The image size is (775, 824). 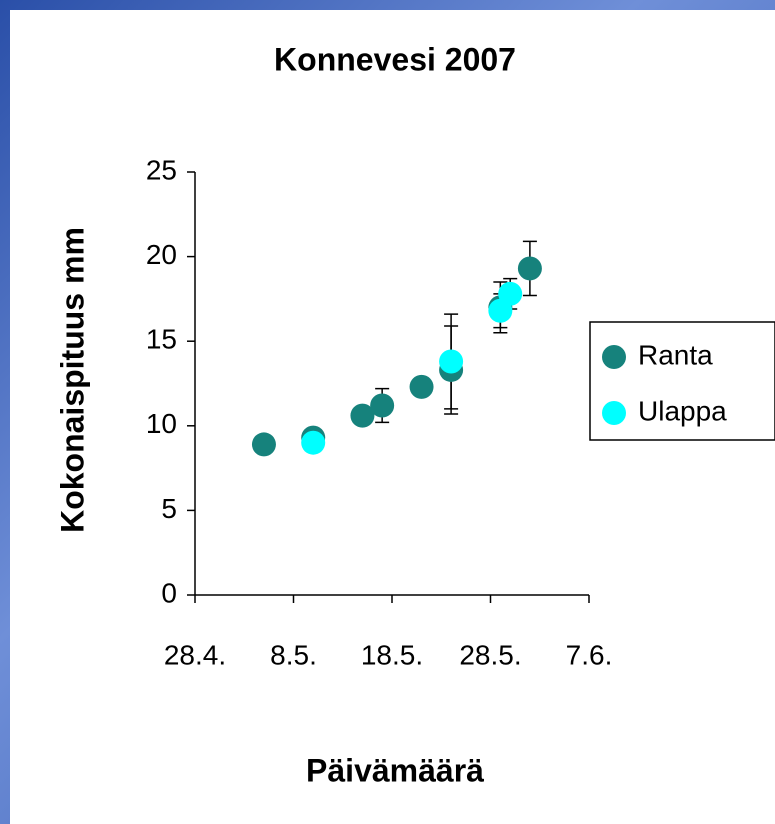 I want to click on x-tick-label: 18.5., so click(x=392, y=654).